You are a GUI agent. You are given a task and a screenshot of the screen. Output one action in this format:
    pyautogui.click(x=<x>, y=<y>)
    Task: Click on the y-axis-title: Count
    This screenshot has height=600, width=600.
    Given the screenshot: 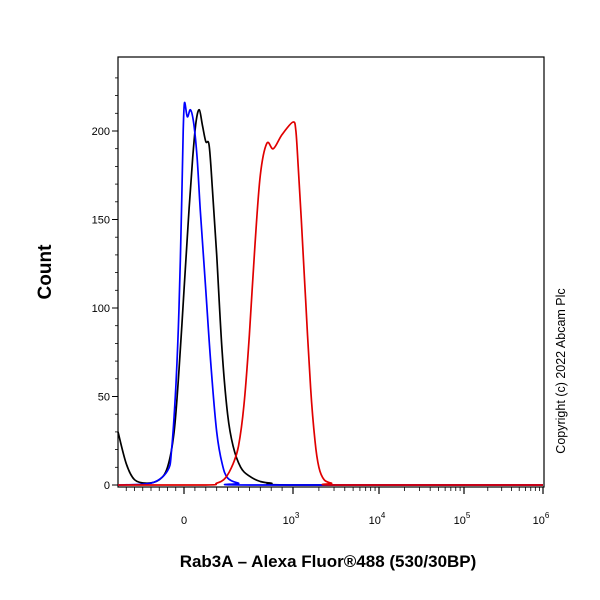 What is the action you would take?
    pyautogui.click(x=45, y=272)
    